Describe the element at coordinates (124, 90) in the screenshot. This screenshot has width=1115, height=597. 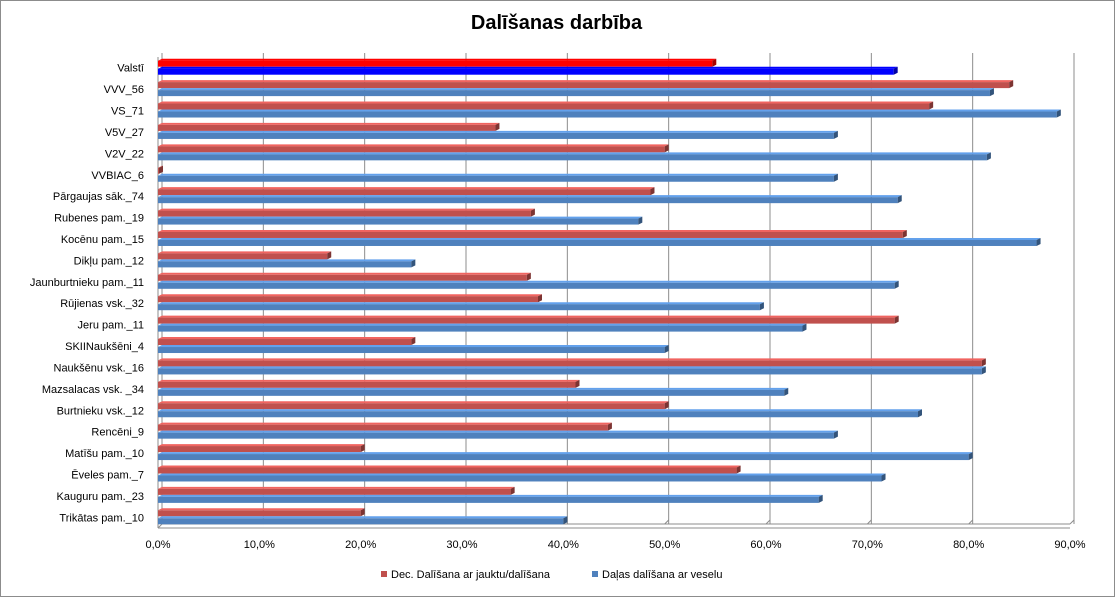
I see `category-label: VVV_56` at that location.